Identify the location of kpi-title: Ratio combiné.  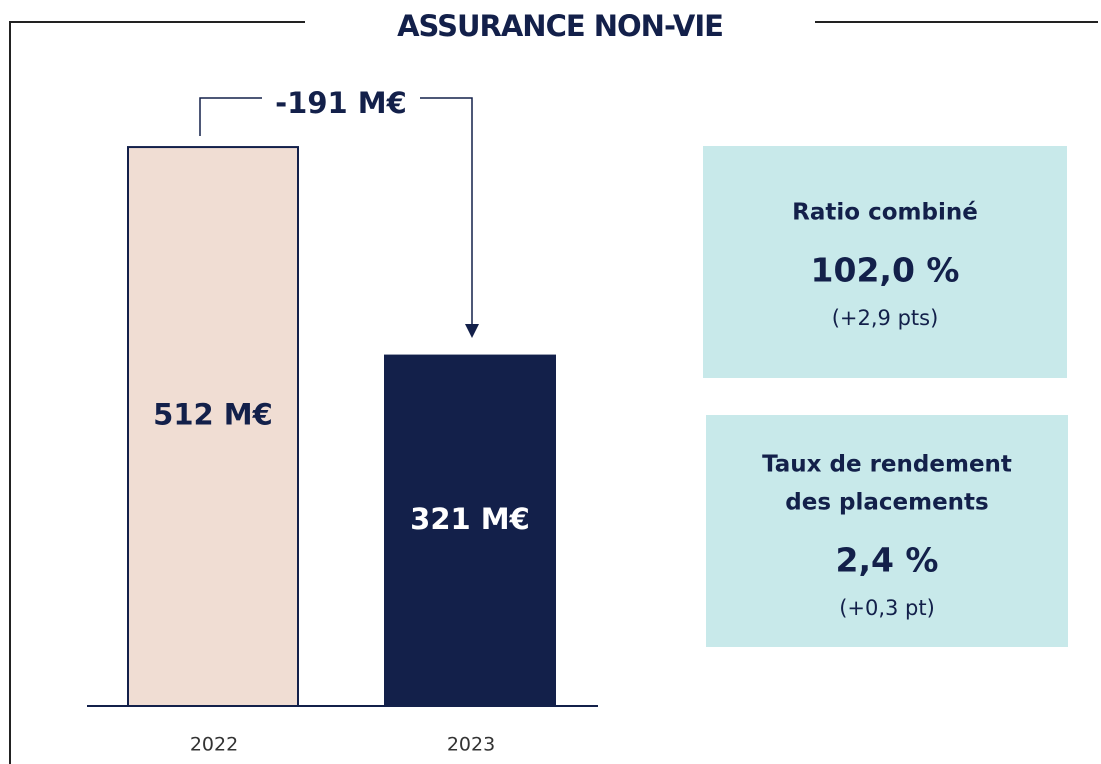
(885, 213).